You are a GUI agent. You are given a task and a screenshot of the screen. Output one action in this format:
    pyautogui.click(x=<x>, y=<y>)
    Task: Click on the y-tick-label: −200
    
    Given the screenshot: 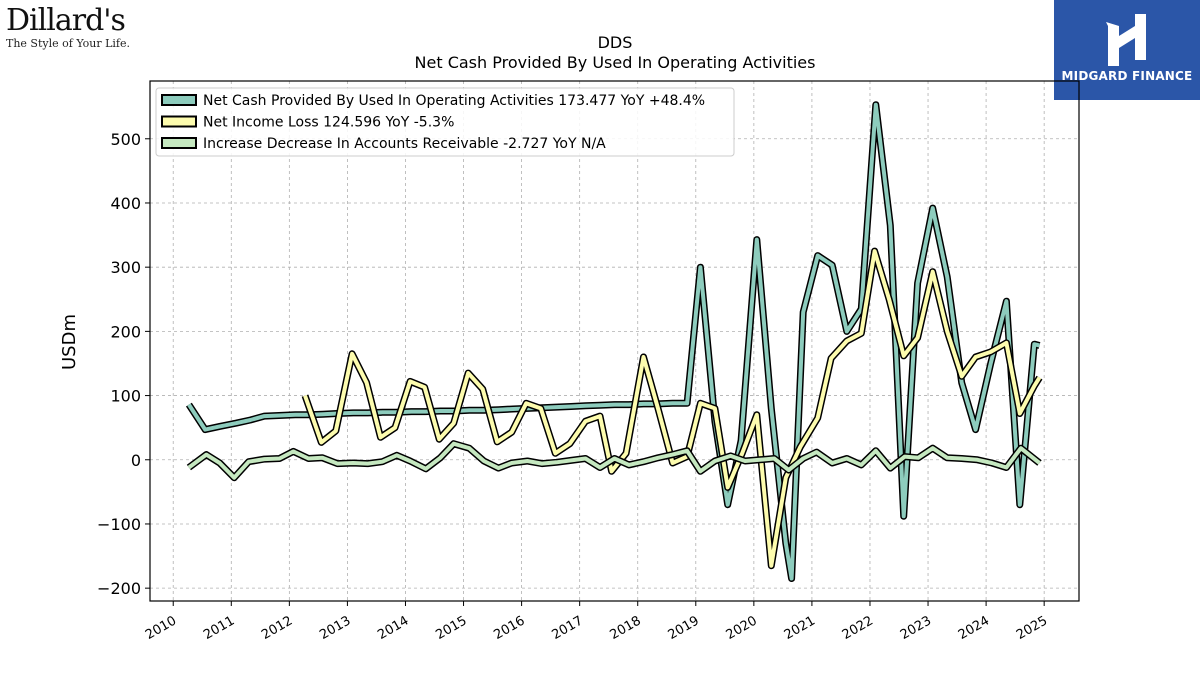 What is the action you would take?
    pyautogui.click(x=119, y=588)
    